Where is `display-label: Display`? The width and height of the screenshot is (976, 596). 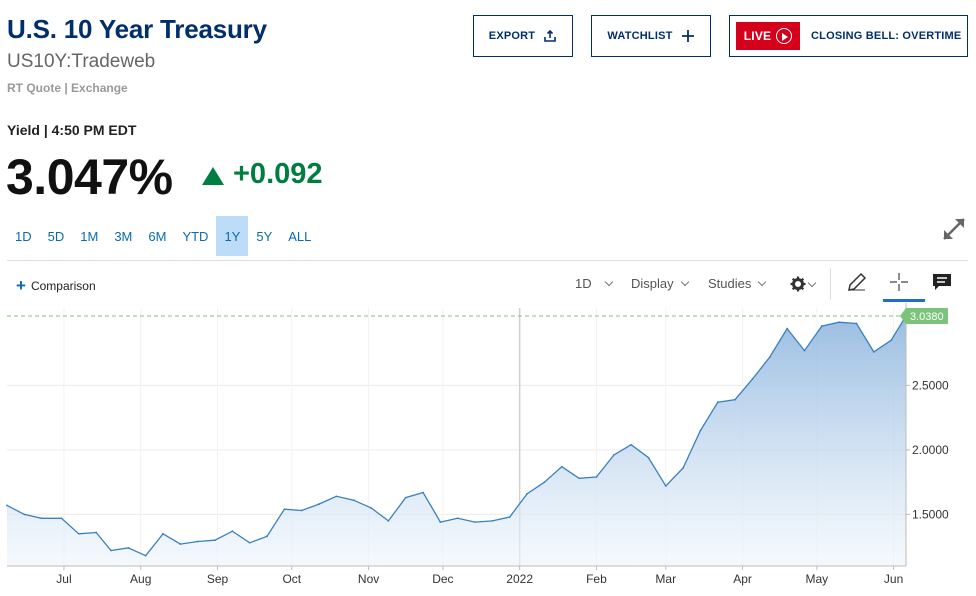 display-label: Display is located at coordinates (652, 283).